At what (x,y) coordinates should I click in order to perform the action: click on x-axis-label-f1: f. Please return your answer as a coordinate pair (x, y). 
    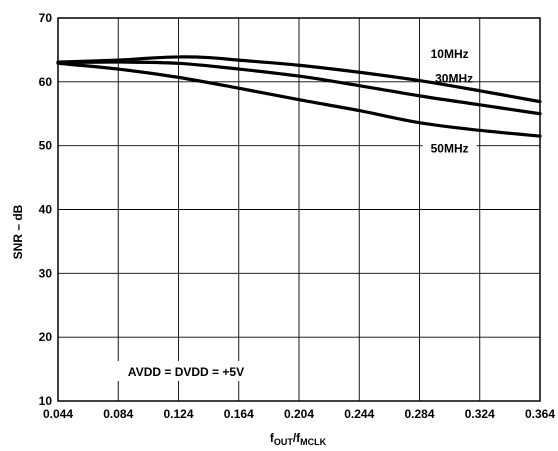
    Looking at the image, I should click on (272, 438).